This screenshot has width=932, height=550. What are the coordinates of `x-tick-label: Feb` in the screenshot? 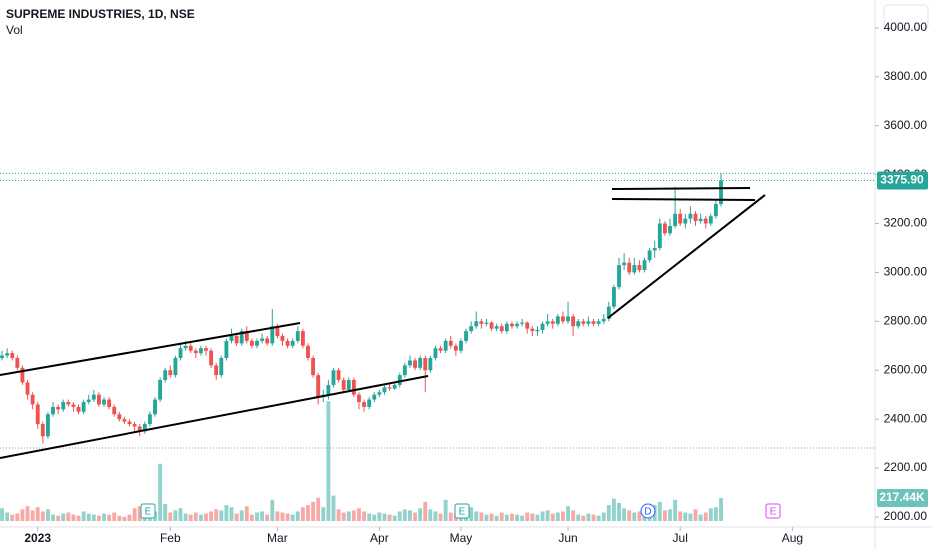 It's located at (170, 538).